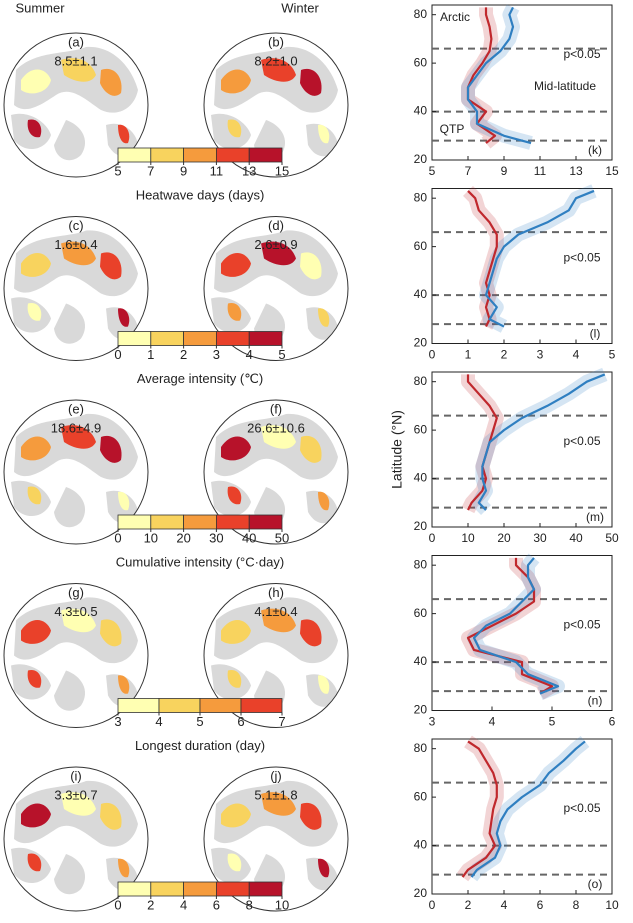  I want to click on panel-label: (c), so click(75, 225).